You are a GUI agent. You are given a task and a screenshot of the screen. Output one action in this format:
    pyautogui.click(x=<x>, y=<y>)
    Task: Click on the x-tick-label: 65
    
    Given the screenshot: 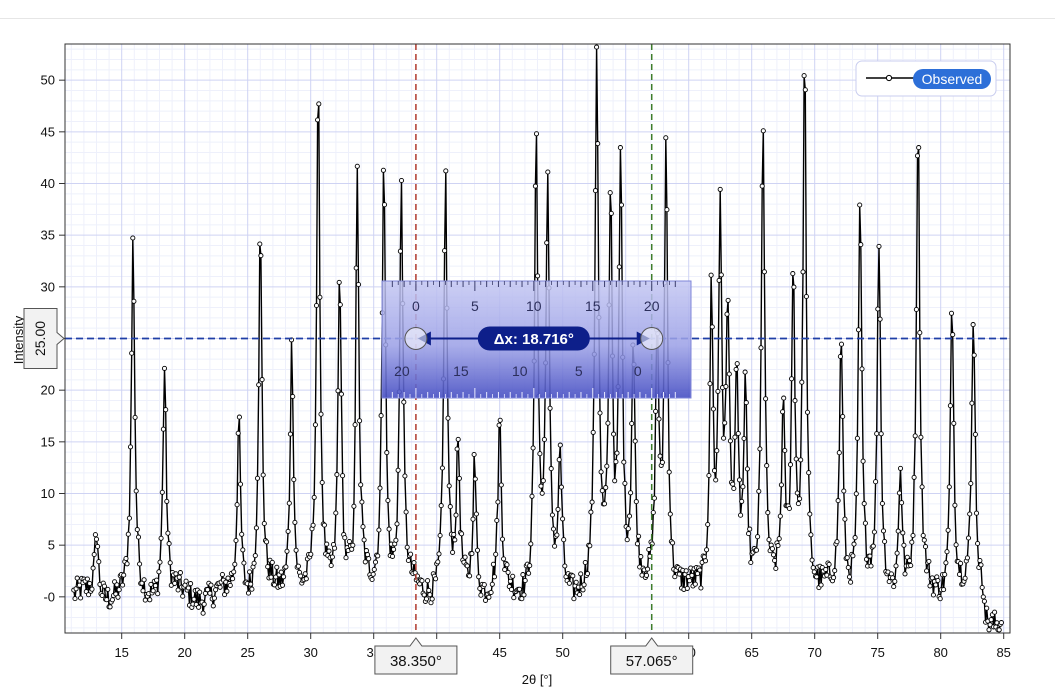 What is the action you would take?
    pyautogui.click(x=751, y=652)
    